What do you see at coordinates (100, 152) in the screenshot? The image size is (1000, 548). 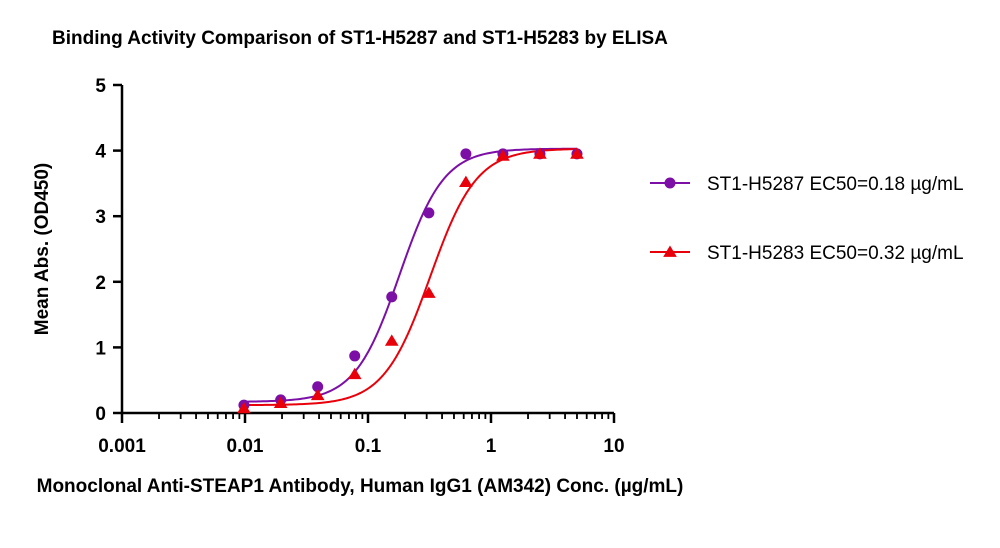 I see `y-tick-label: 4` at bounding box center [100, 152].